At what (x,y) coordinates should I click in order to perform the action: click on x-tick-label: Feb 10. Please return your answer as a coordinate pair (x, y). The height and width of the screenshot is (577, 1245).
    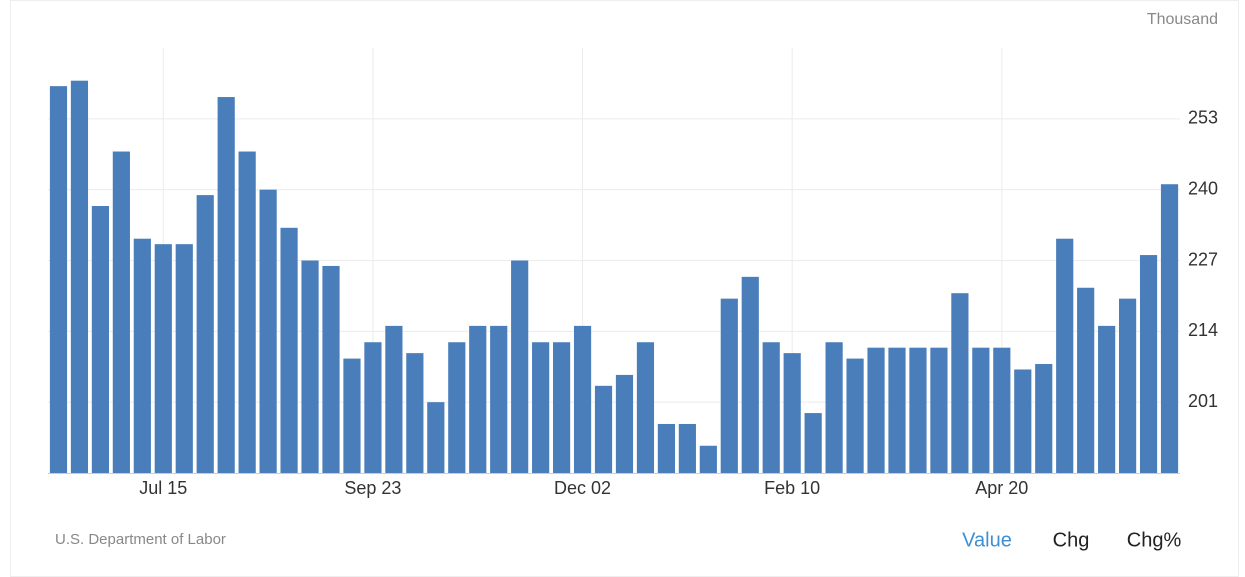
    Looking at the image, I should click on (792, 488).